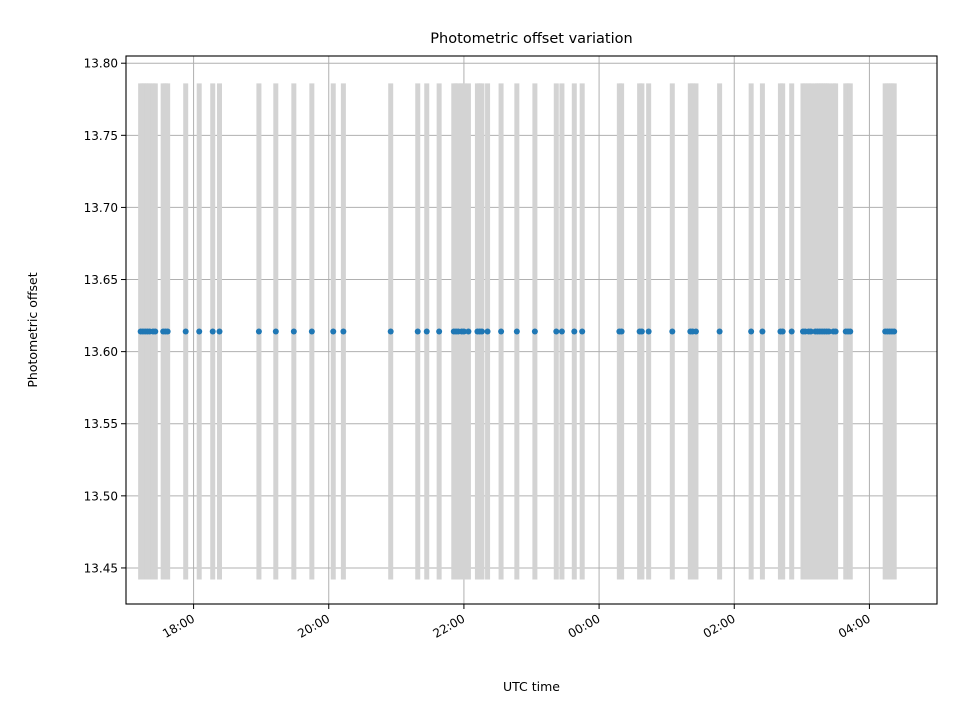  Describe the element at coordinates (32, 329) in the screenshot. I see `y-axis-label: Photometric offset` at that location.